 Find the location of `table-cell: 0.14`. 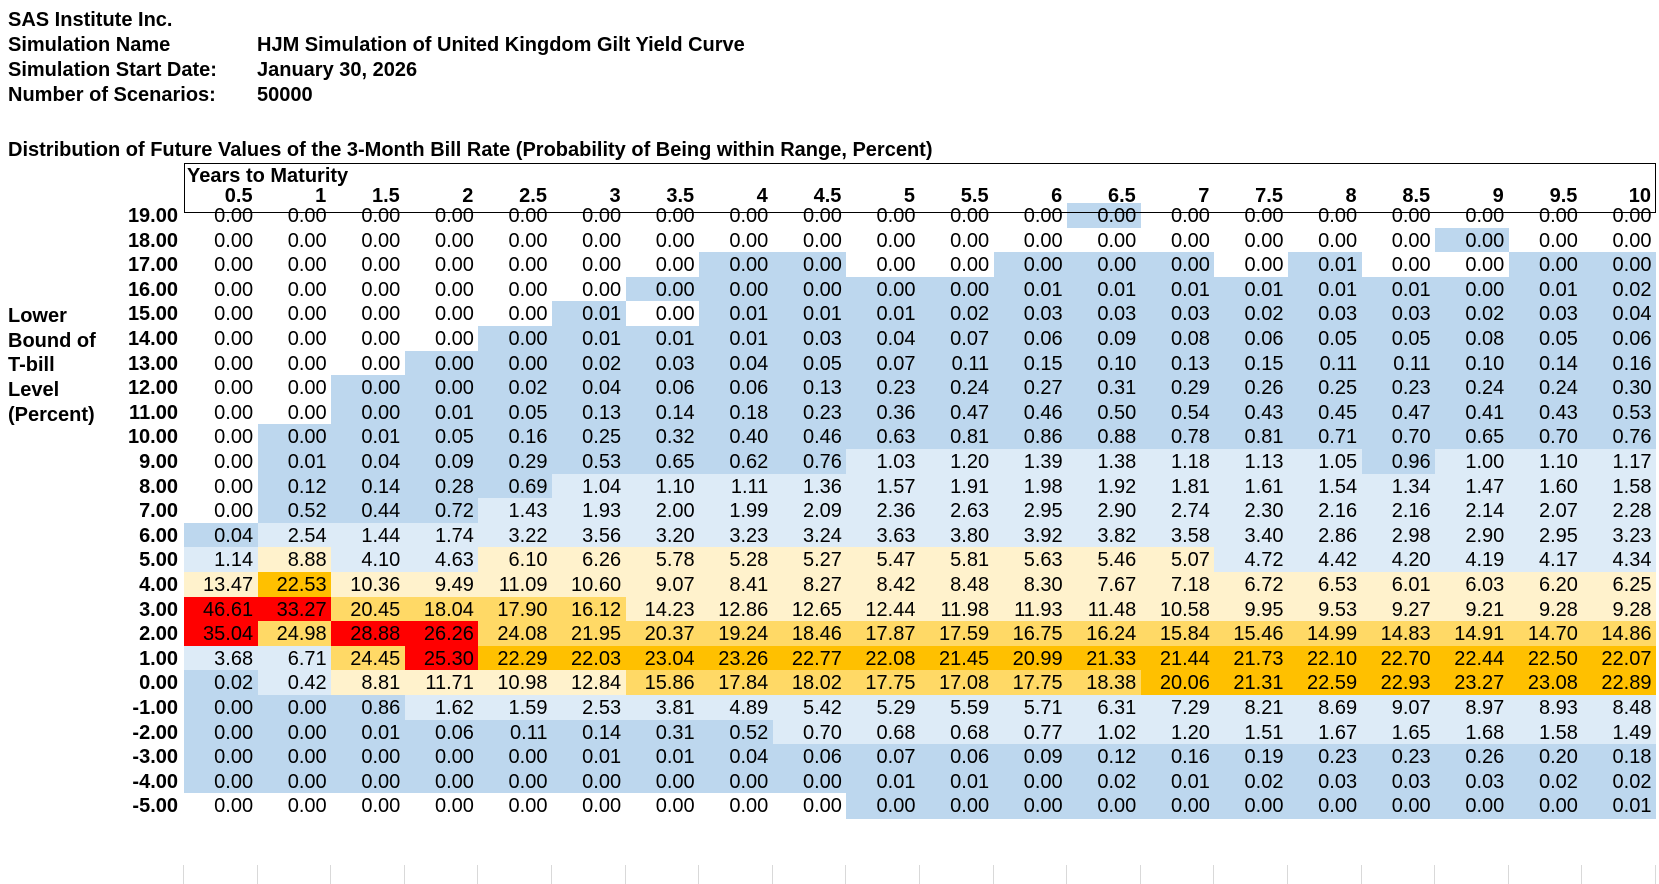

table-cell: 0.14 is located at coordinates (1545, 363).